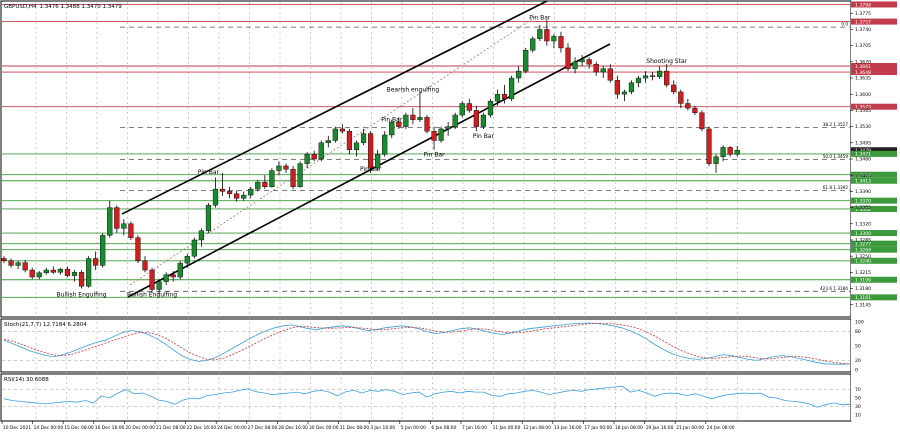 The image size is (900, 433). Describe the element at coordinates (79, 428) in the screenshot. I see `time-axis-label: 15 Dec 08:00` at that location.